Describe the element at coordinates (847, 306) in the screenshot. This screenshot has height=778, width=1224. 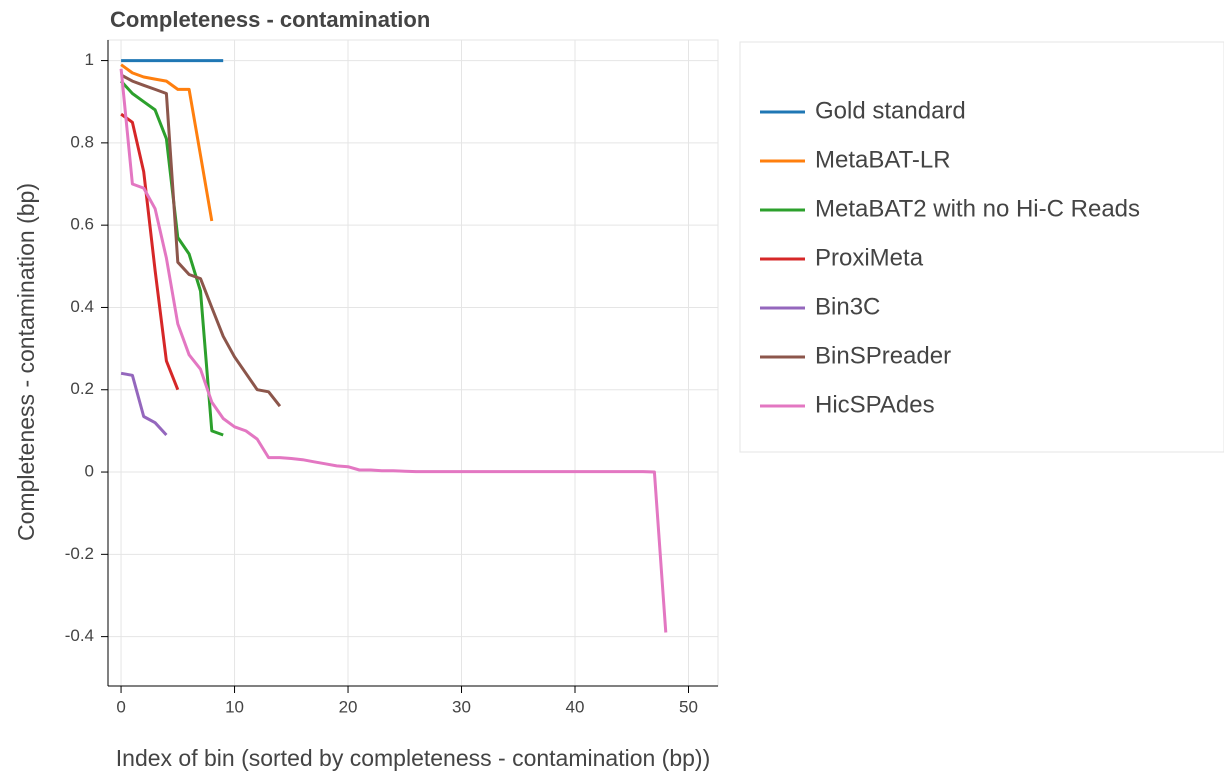
I see `legend-label: Bin3C` at that location.